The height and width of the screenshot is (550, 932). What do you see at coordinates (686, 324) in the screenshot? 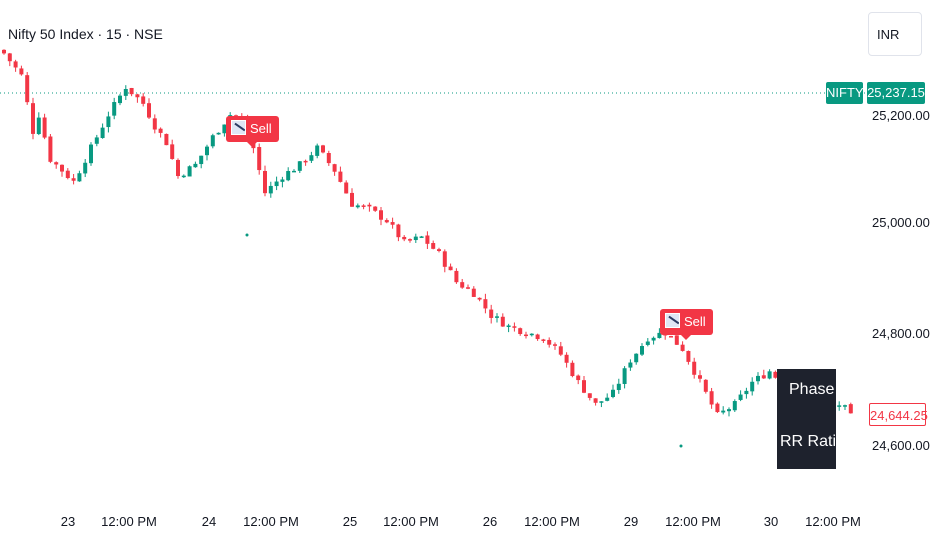
I see `sell-signal-label: Sell` at bounding box center [686, 324].